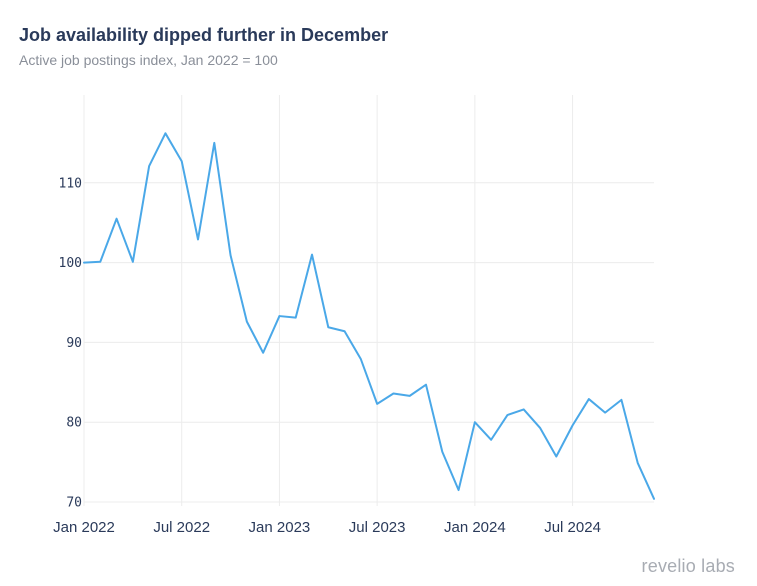 This screenshot has height=586, width=757. I want to click on y-tick-label: 70, so click(74, 503).